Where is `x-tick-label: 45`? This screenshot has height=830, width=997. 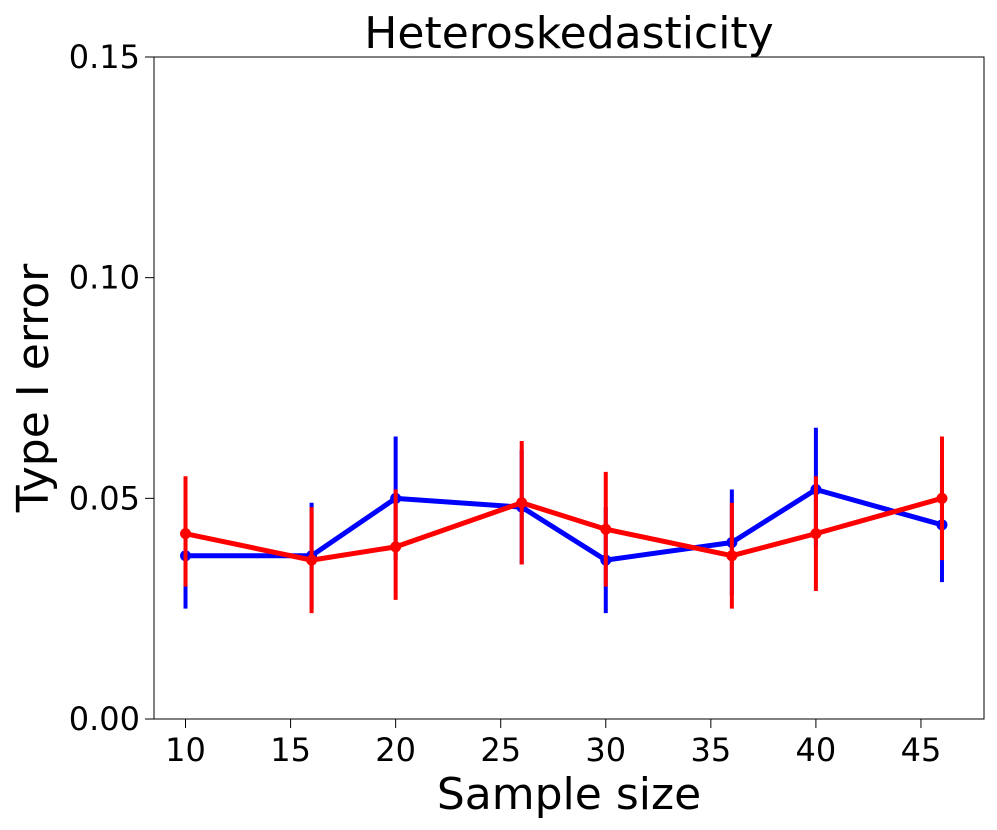
x-tick-label: 45 is located at coordinates (921, 750).